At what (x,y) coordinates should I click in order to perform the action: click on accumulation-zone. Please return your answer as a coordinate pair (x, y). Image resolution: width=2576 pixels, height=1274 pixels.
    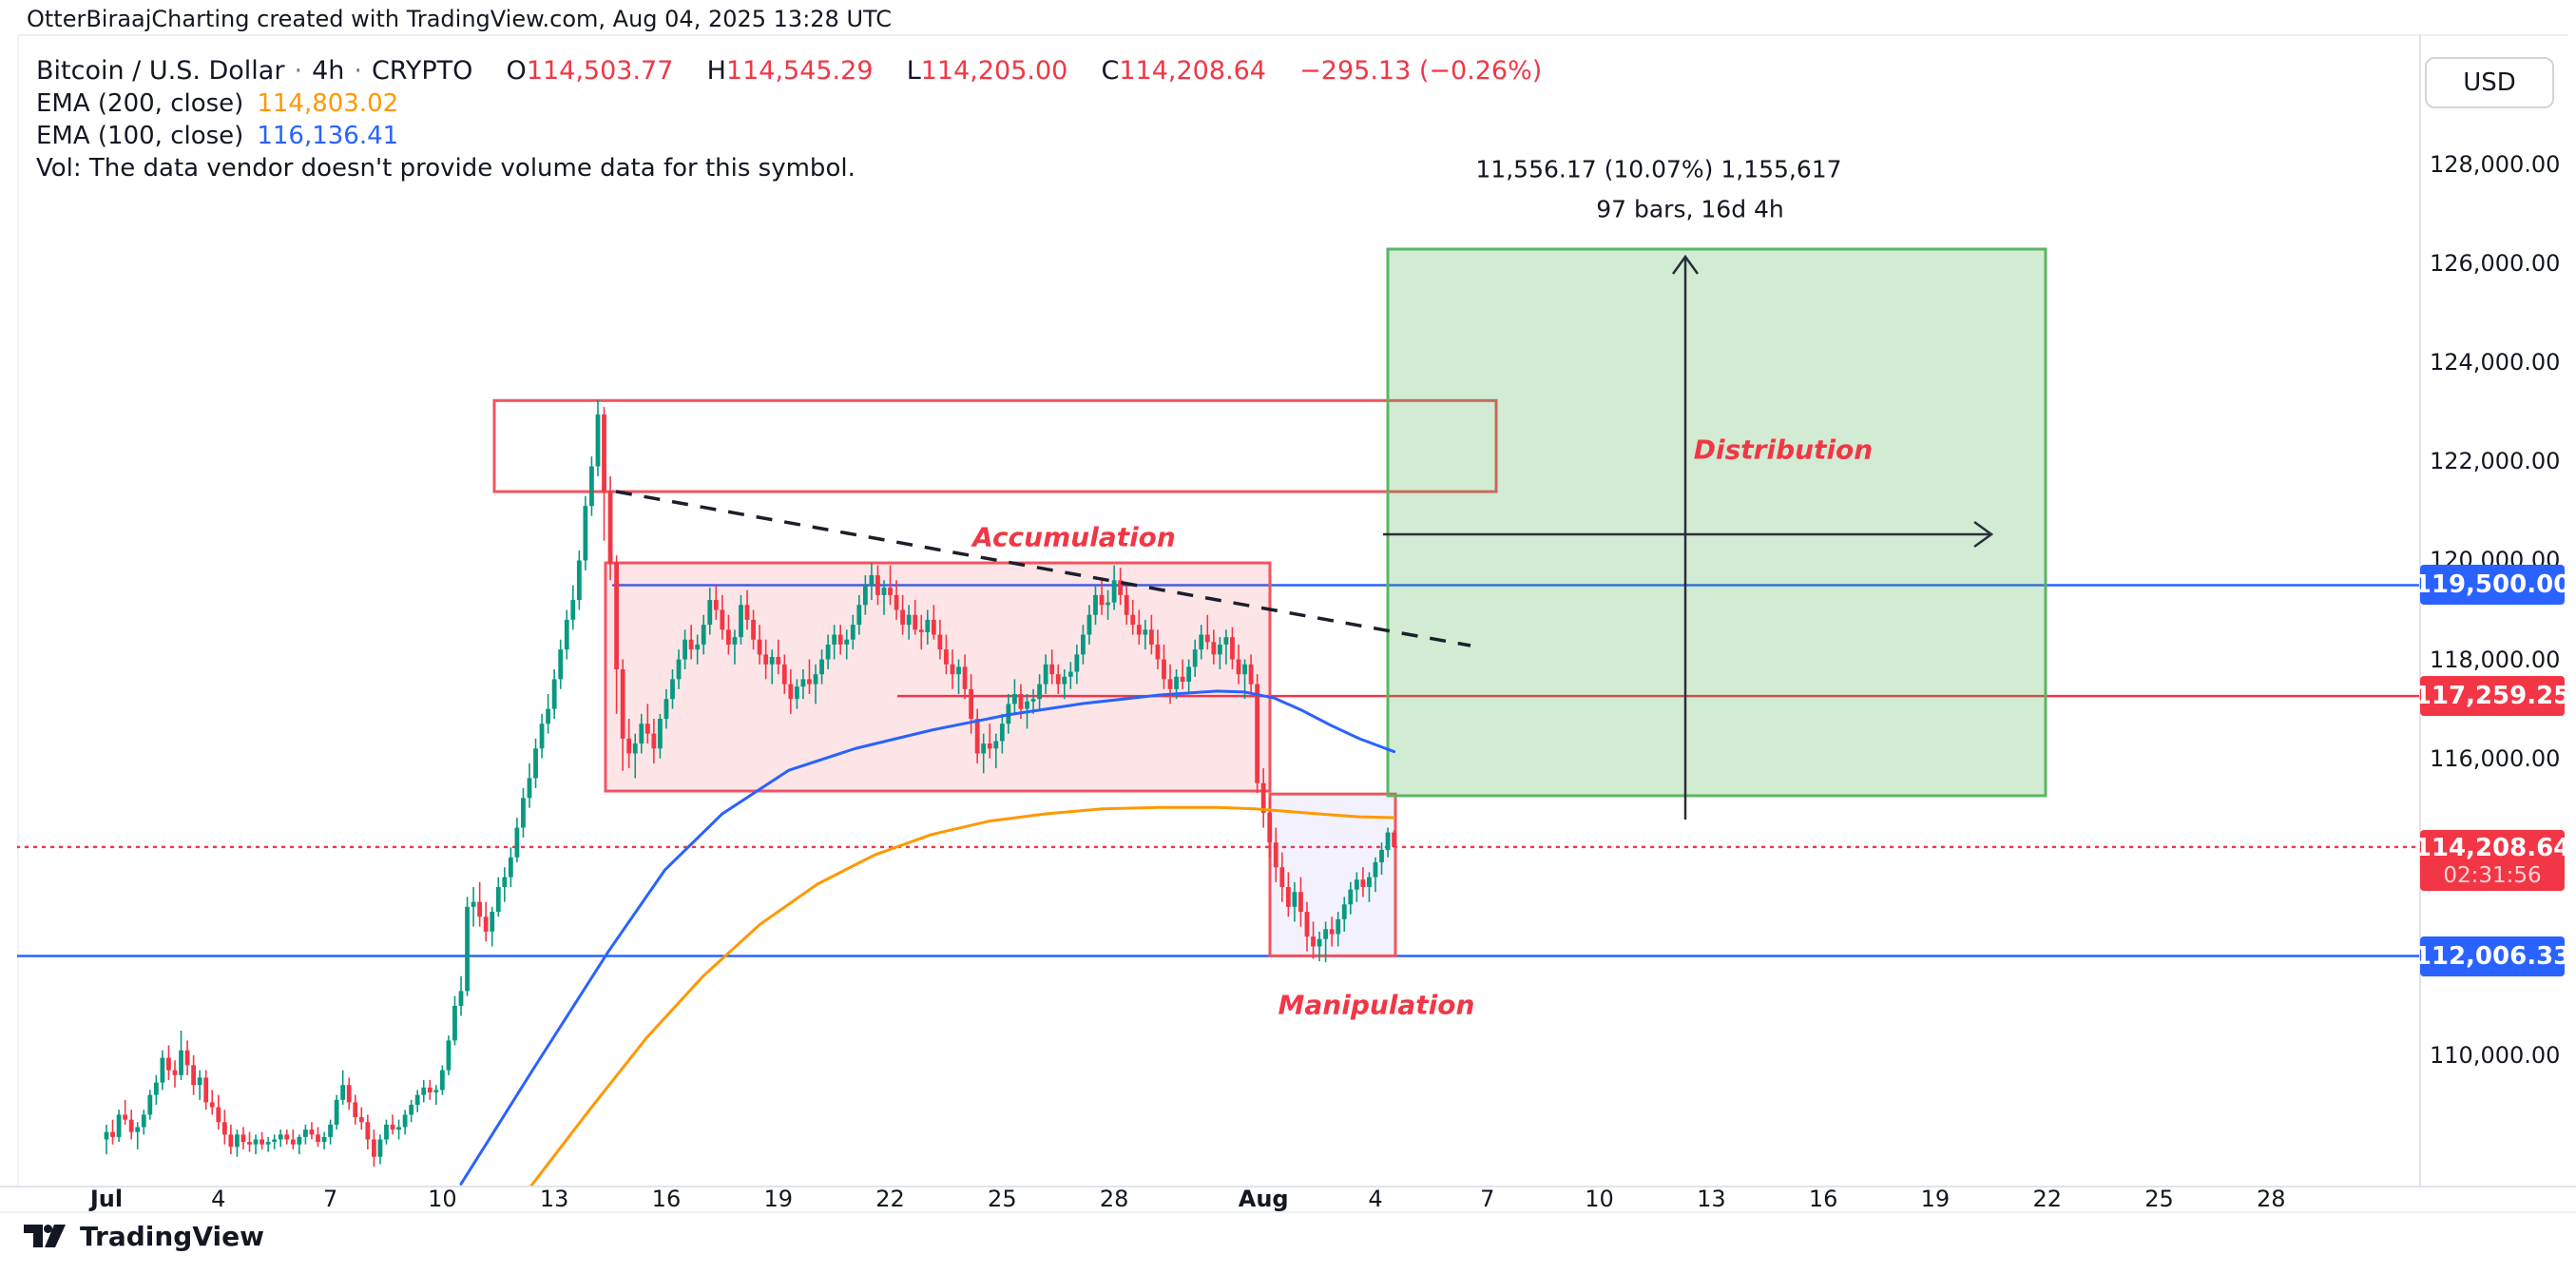
    Looking at the image, I should click on (938, 677).